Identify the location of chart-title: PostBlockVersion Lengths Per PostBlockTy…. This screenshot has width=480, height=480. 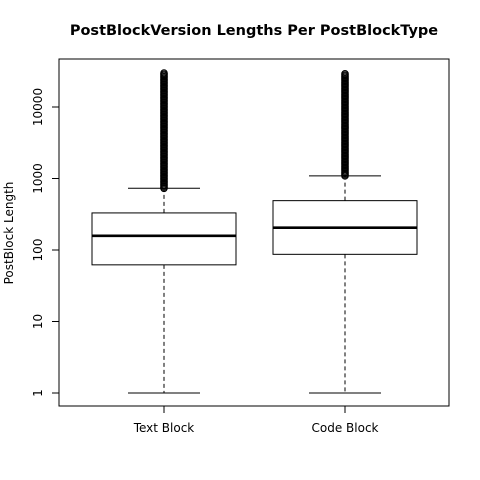
(254, 31).